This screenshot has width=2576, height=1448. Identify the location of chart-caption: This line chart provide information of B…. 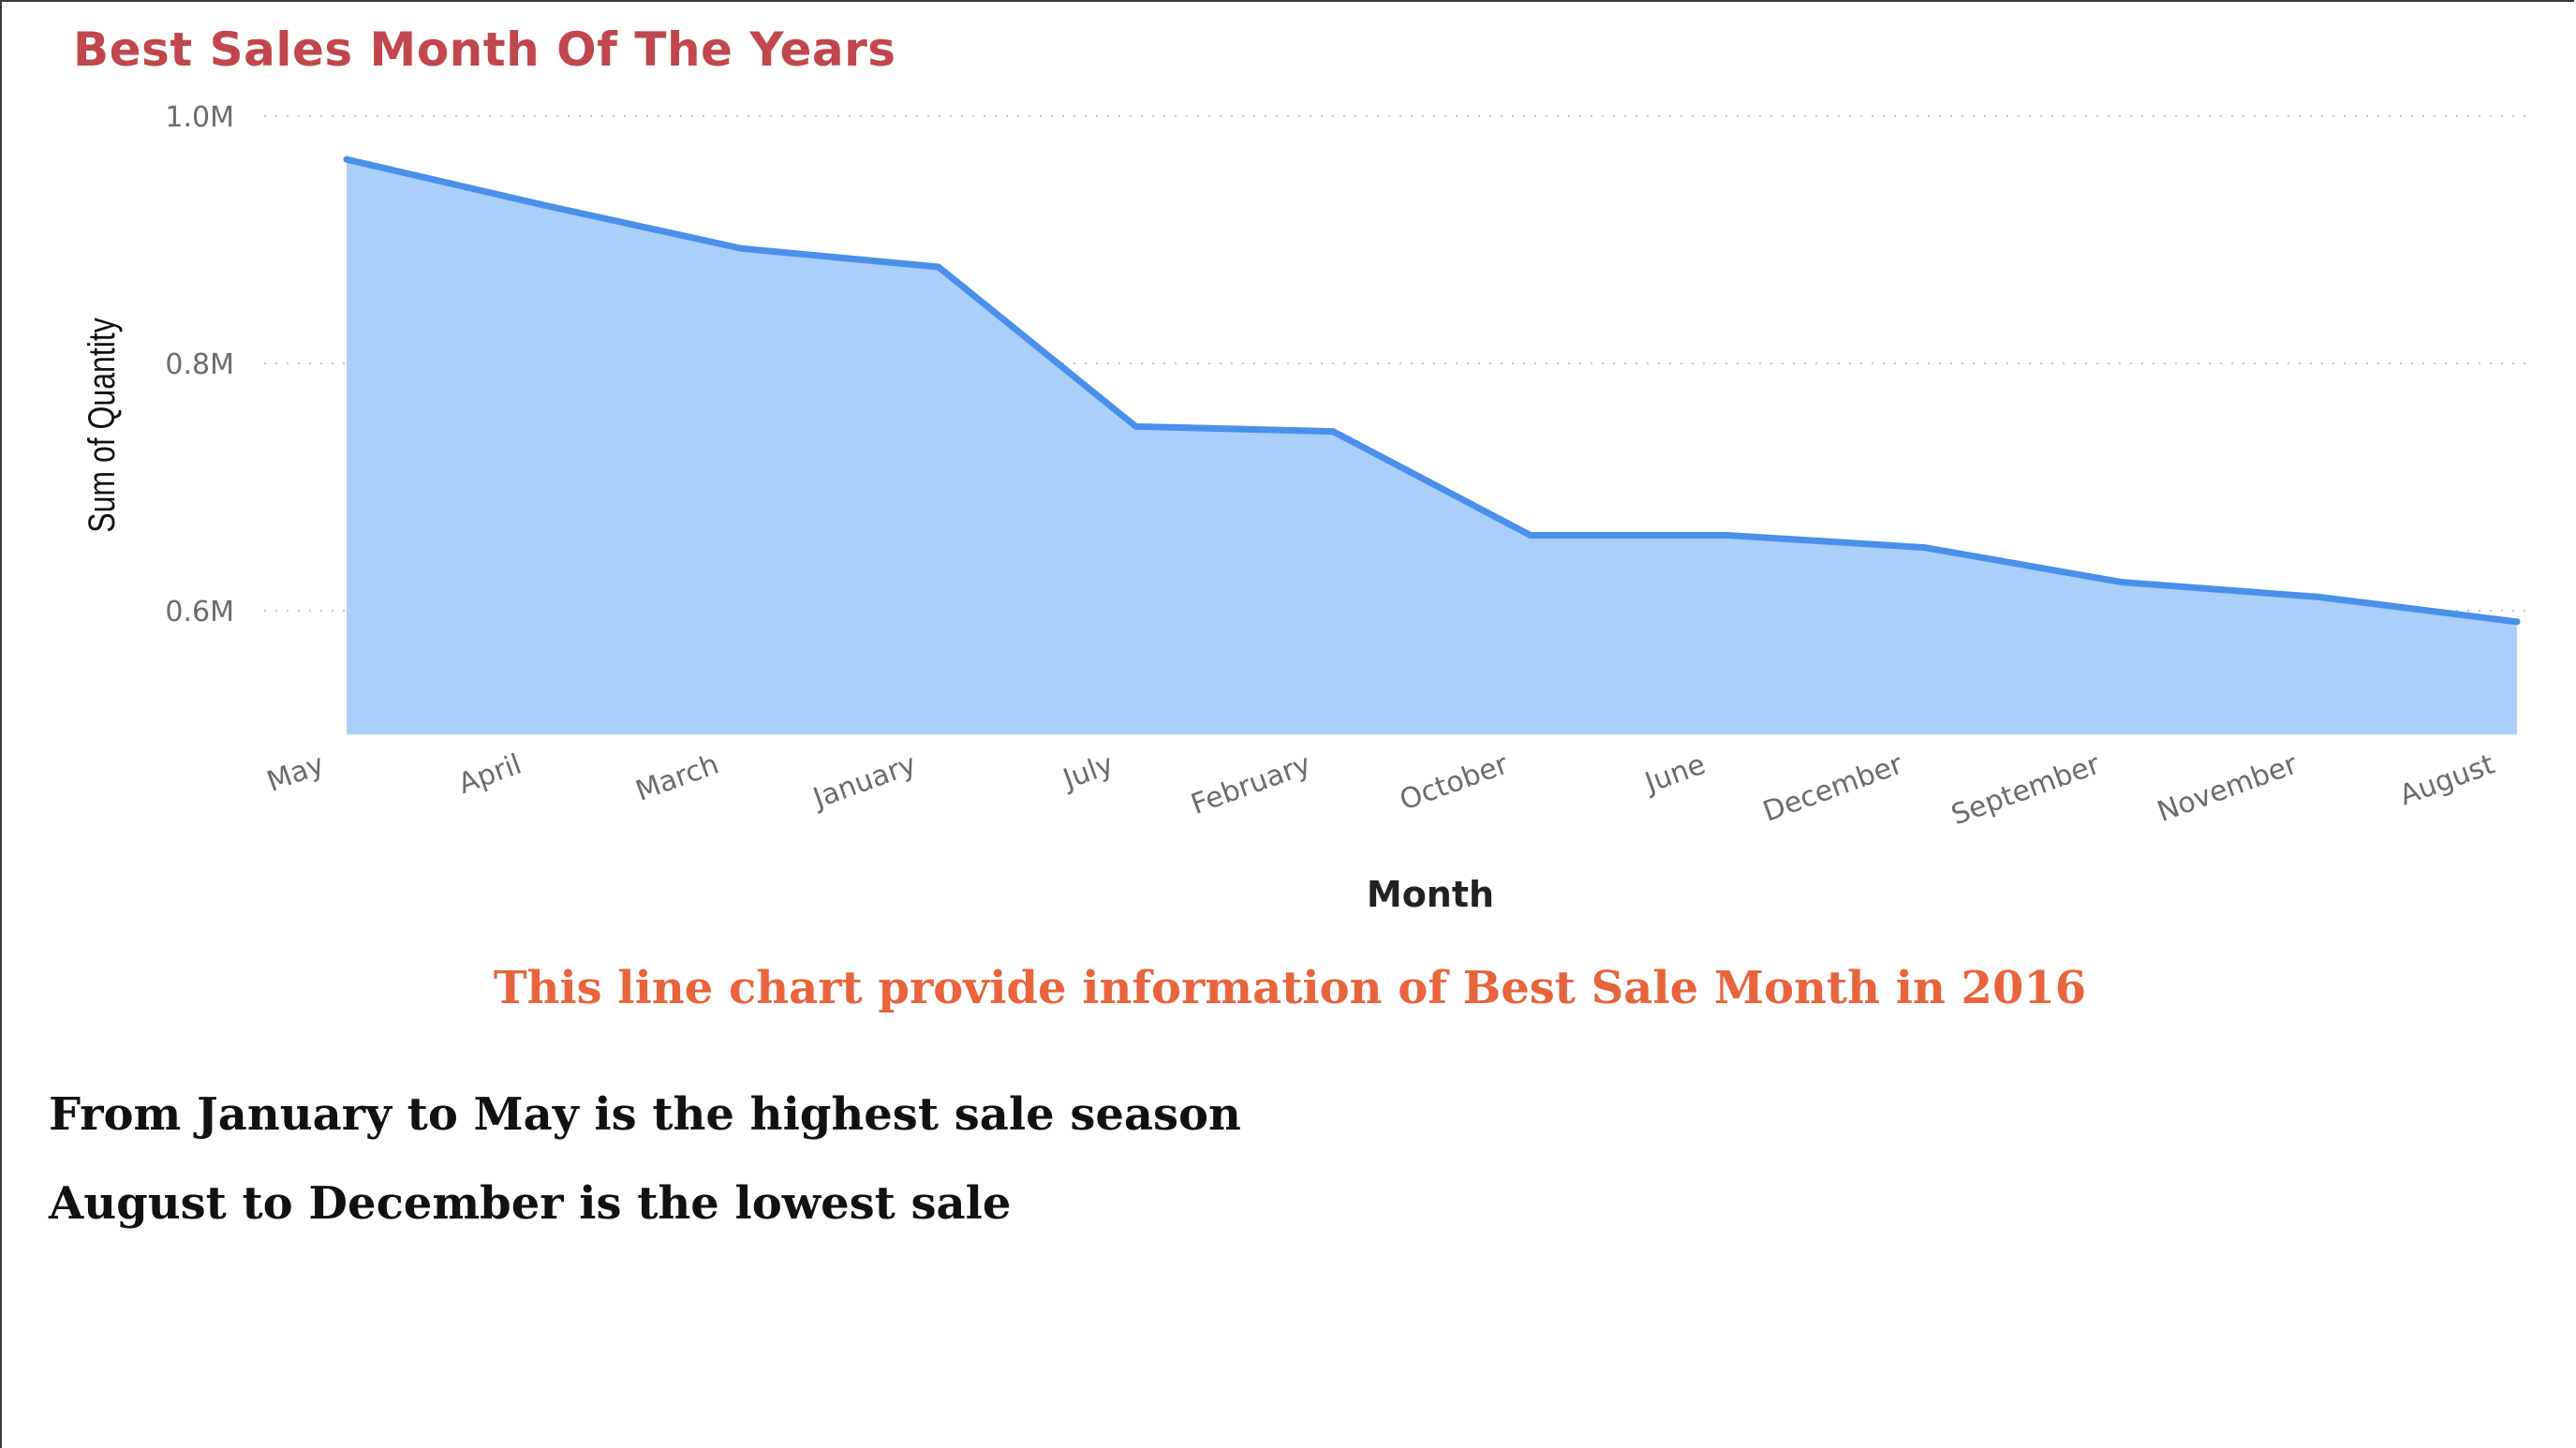
(1290, 988).